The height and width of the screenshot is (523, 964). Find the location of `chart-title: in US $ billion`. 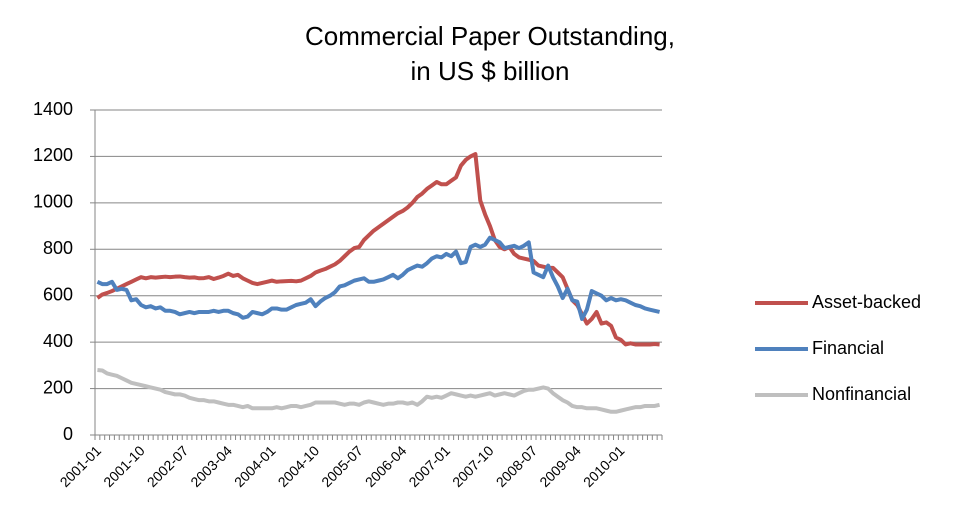

chart-title: in US $ billion is located at coordinates (490, 71).